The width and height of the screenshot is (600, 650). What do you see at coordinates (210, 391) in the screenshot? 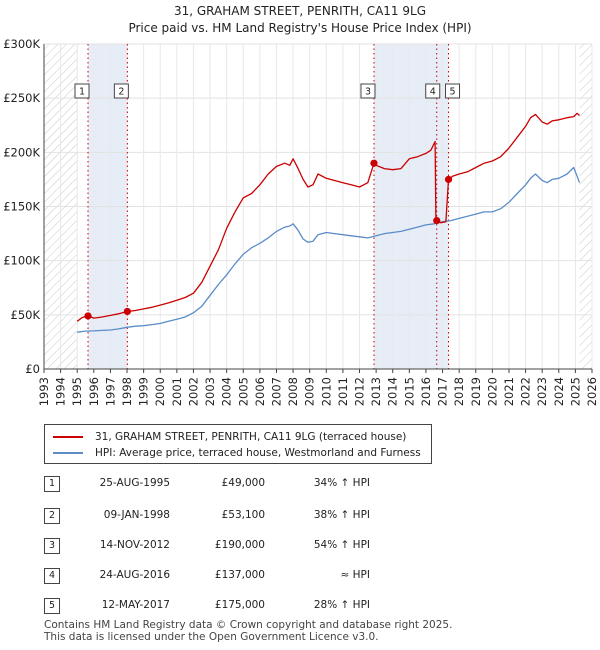
I see `x-tick-label: 2003` at bounding box center [210, 391].